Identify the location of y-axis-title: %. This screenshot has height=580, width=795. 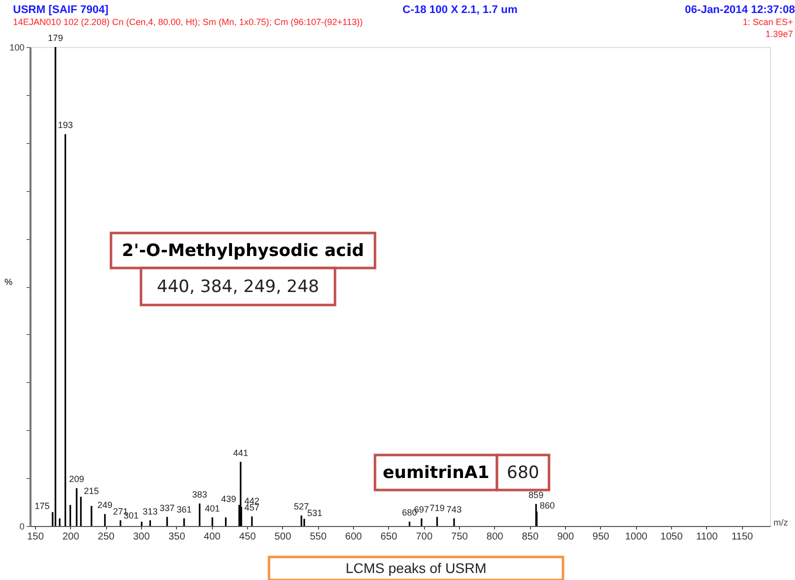
(8, 282).